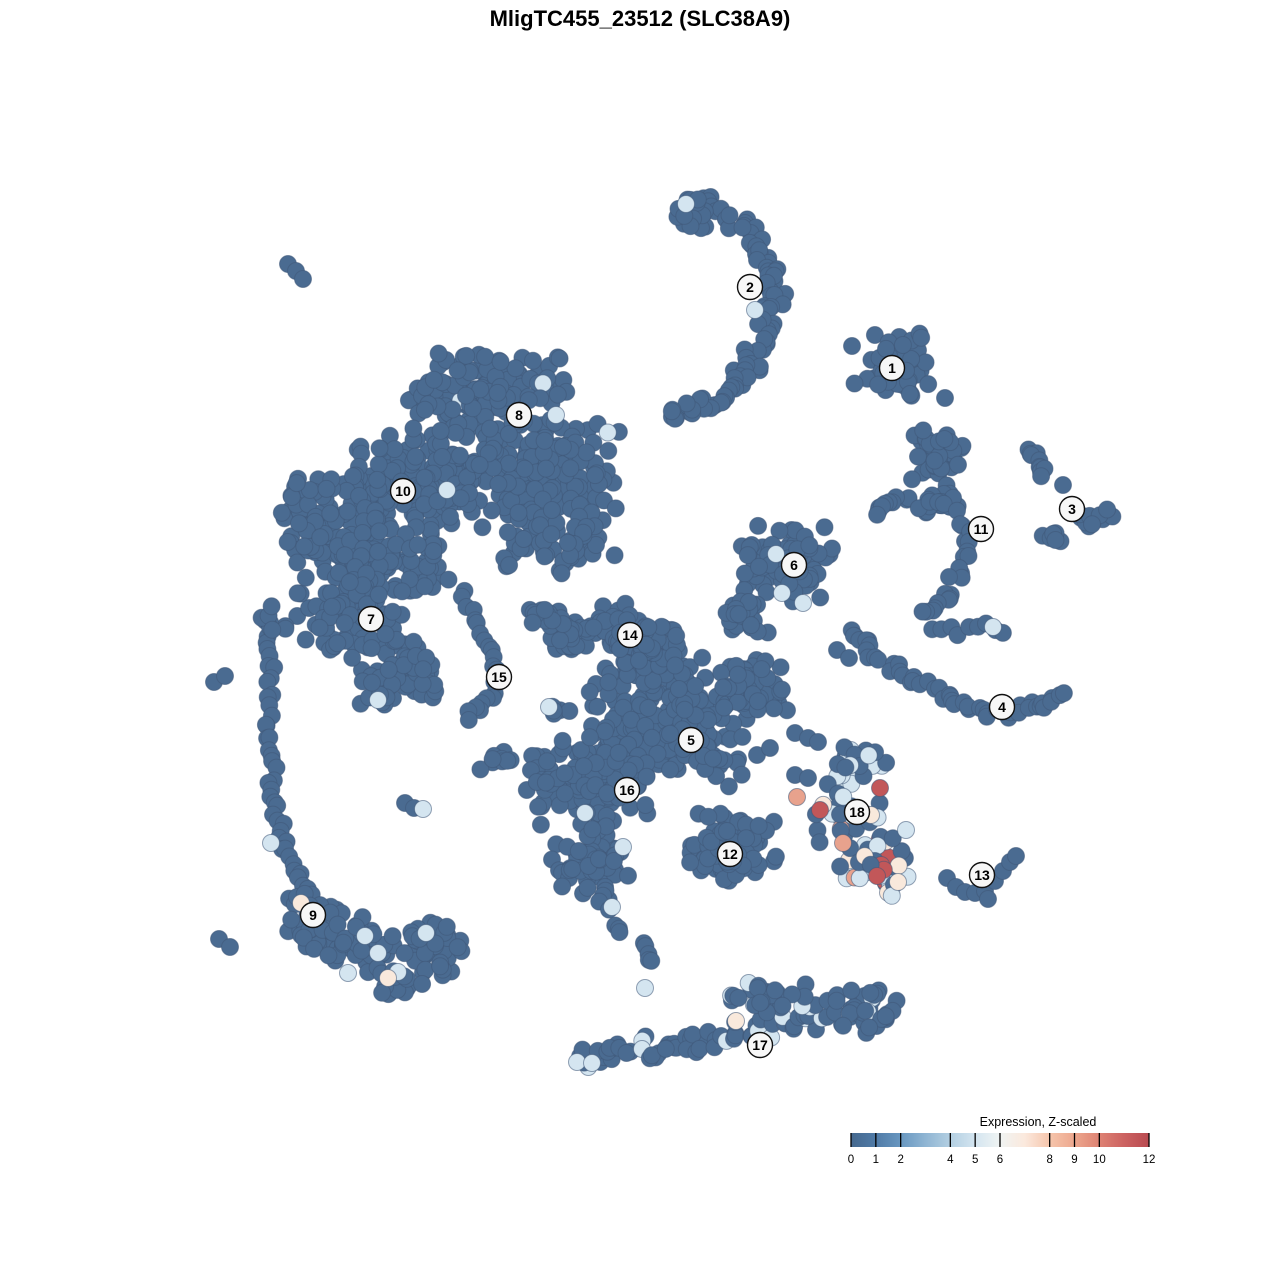  I want to click on cluster-label-4: 4, so click(1002, 707).